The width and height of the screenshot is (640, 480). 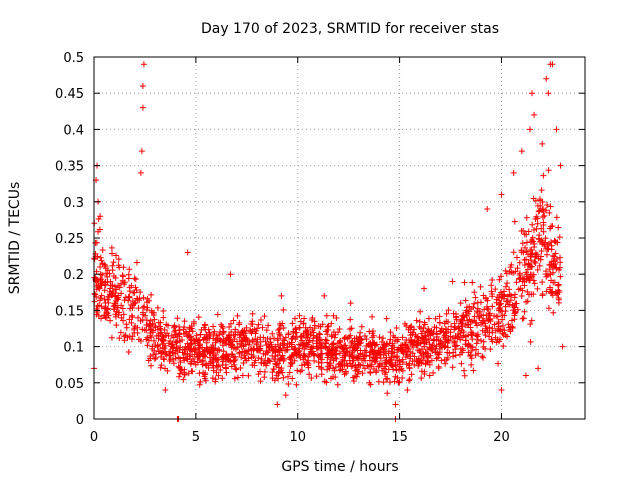 What do you see at coordinates (15, 238) in the screenshot?
I see `y-axis-label: SRMTID / TECUs` at bounding box center [15, 238].